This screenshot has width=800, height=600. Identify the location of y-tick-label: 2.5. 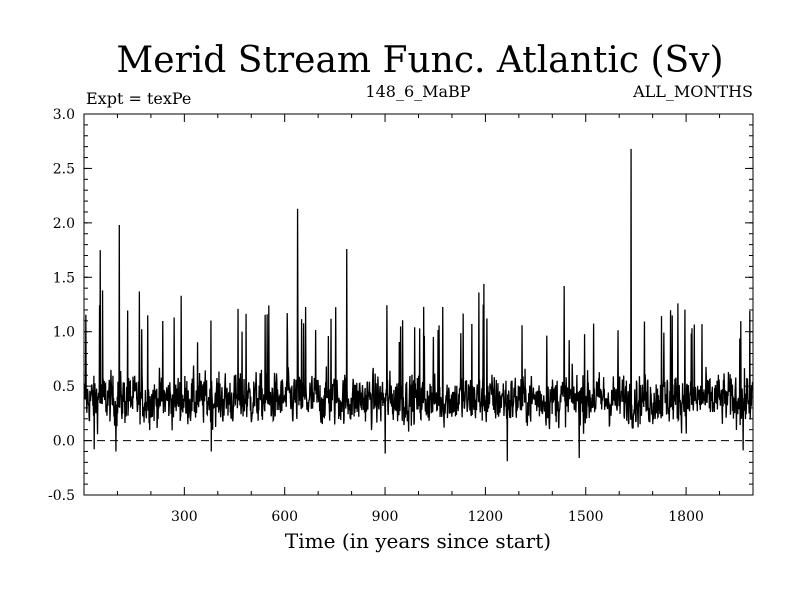
(64, 169).